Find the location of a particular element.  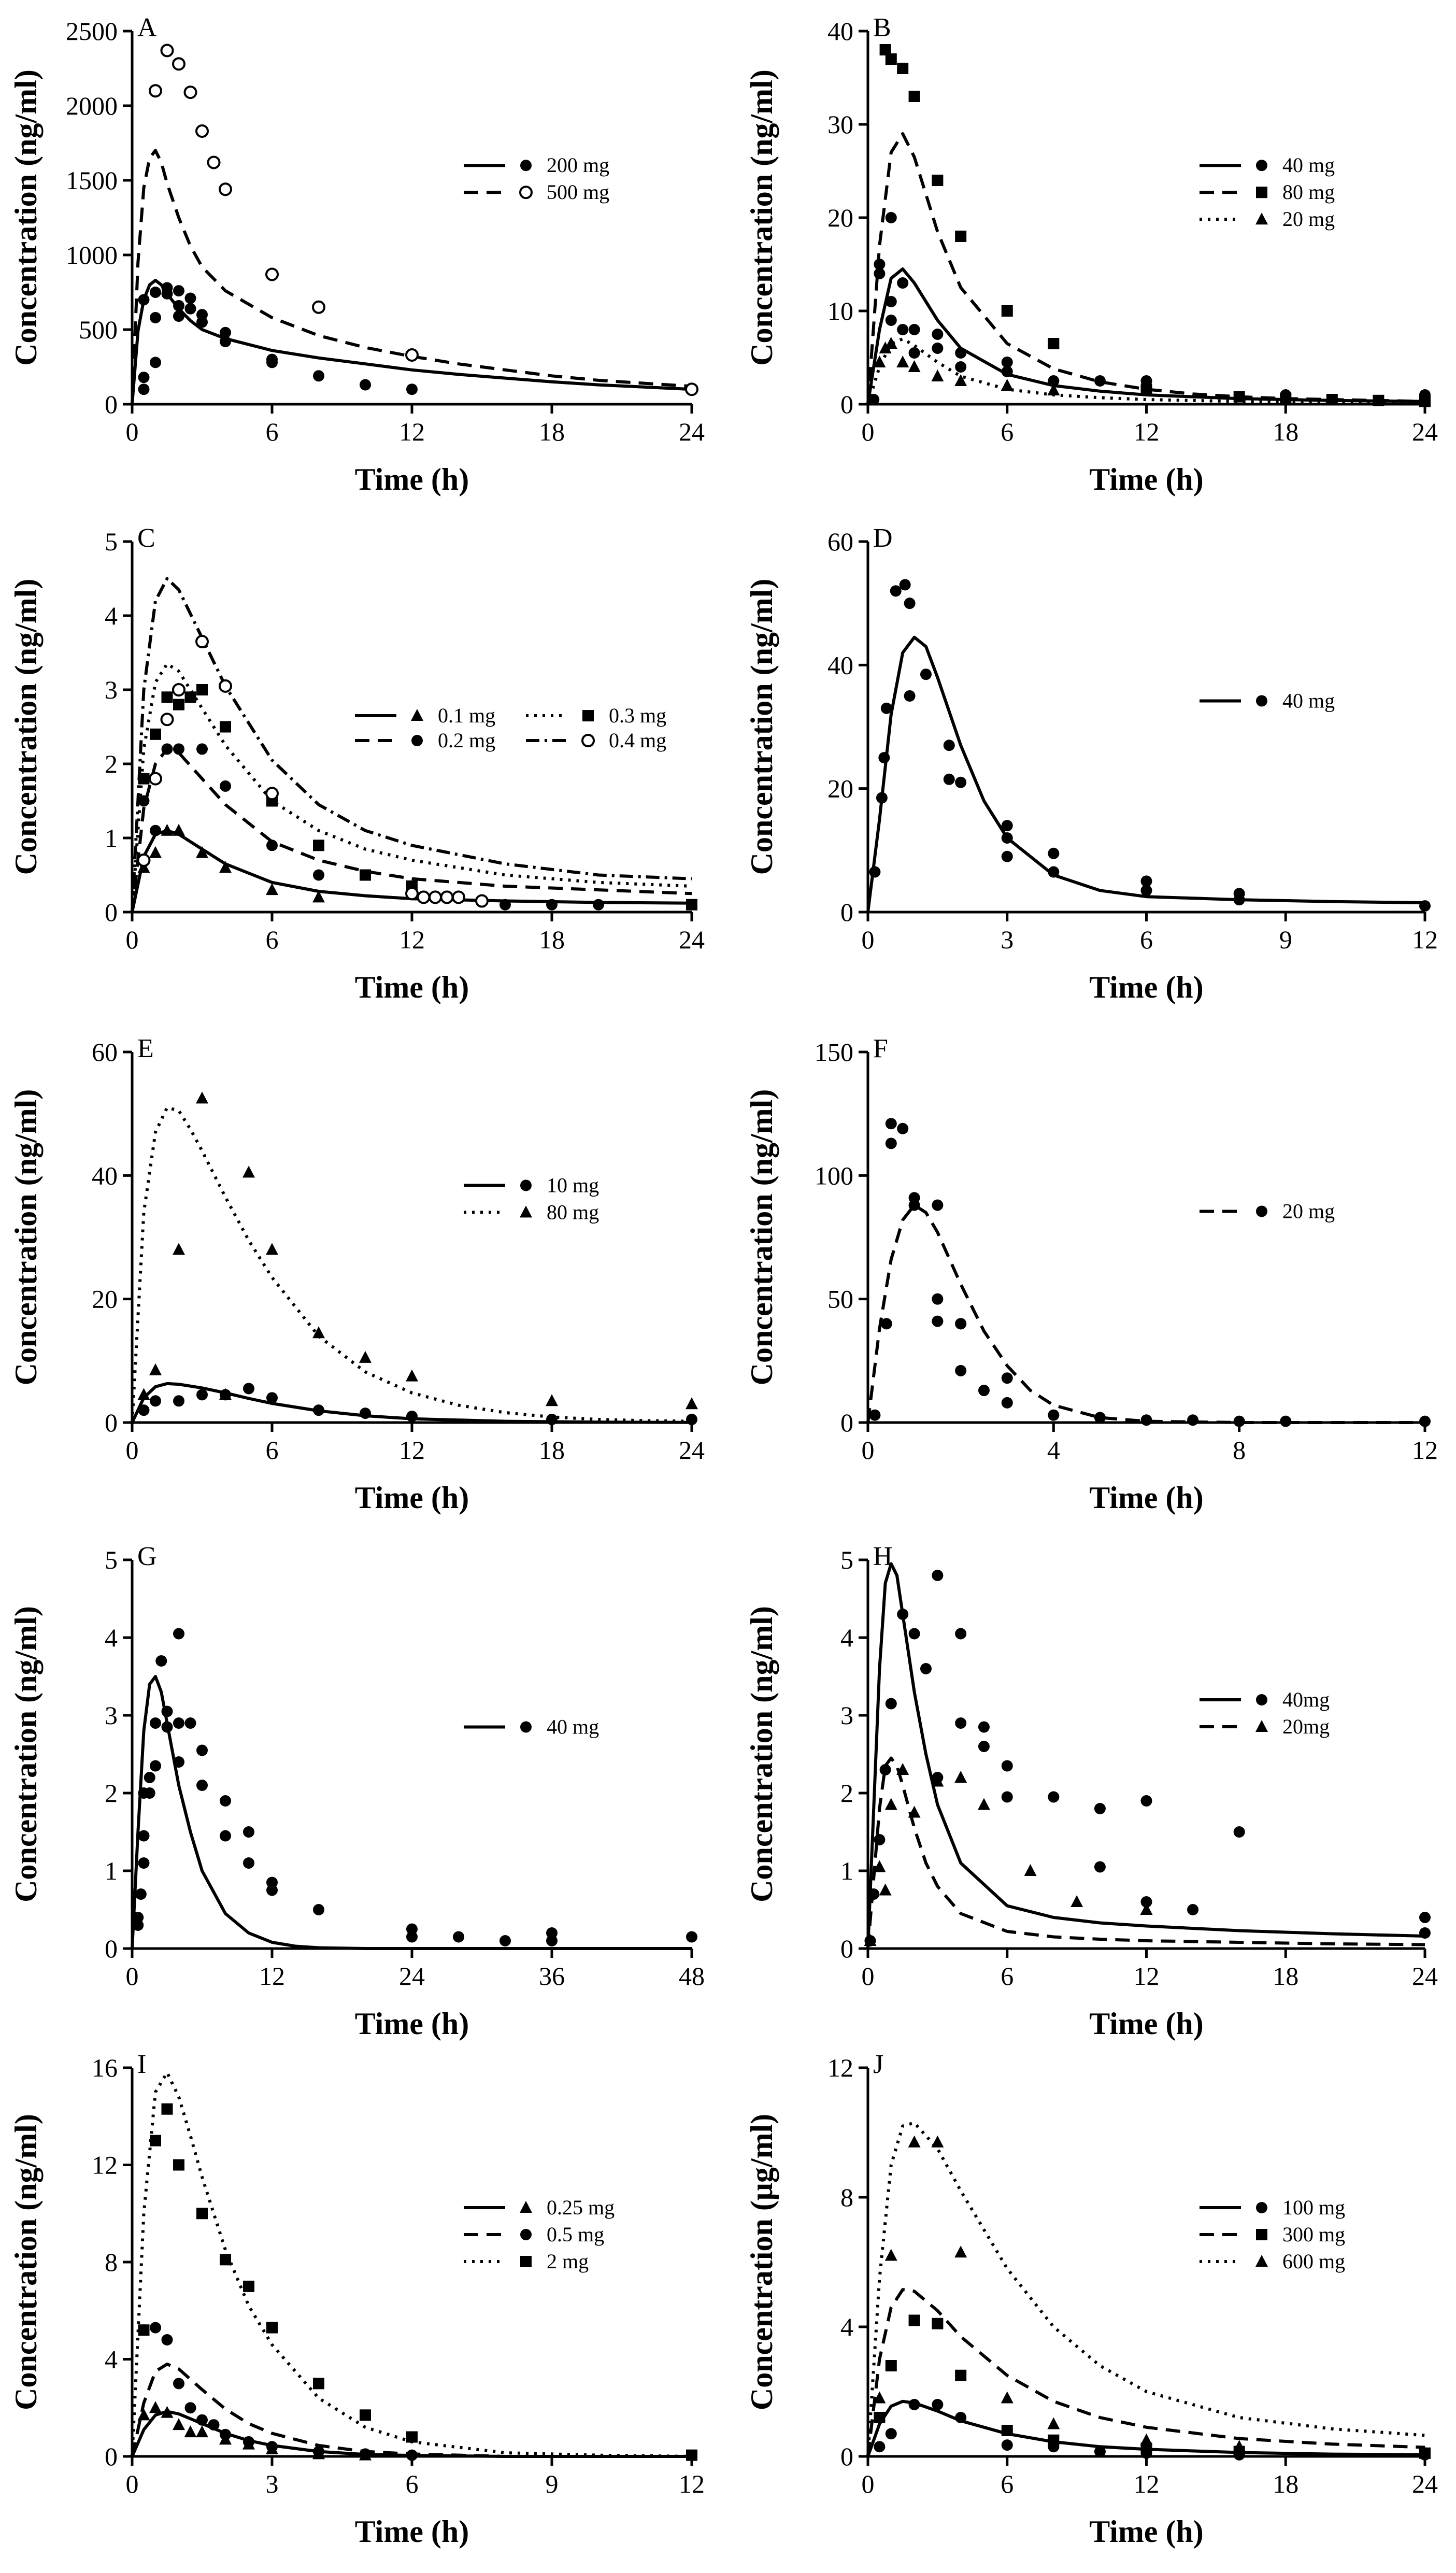

series-500-mg is located at coordinates (414, 224).